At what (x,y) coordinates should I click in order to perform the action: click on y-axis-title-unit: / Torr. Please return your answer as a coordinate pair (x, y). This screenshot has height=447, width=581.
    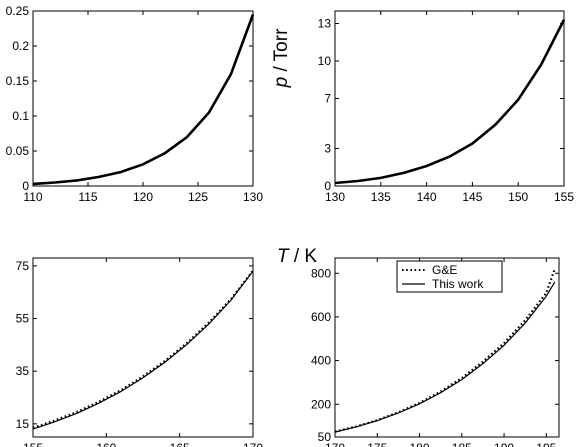
    Looking at the image, I should click on (281, 52).